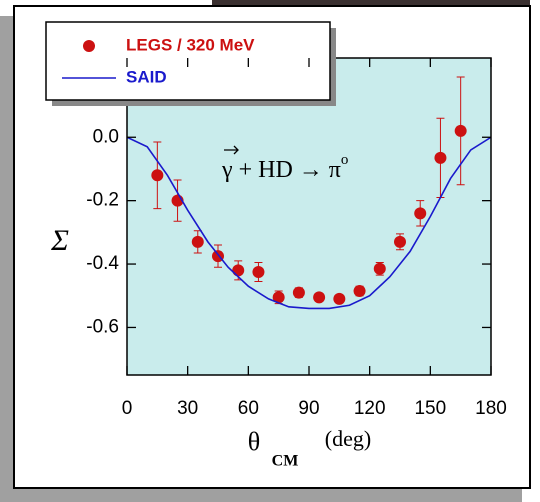 This screenshot has width=540, height=502. What do you see at coordinates (102, 200) in the screenshot?
I see `y-tick-label: -0.2` at bounding box center [102, 200].